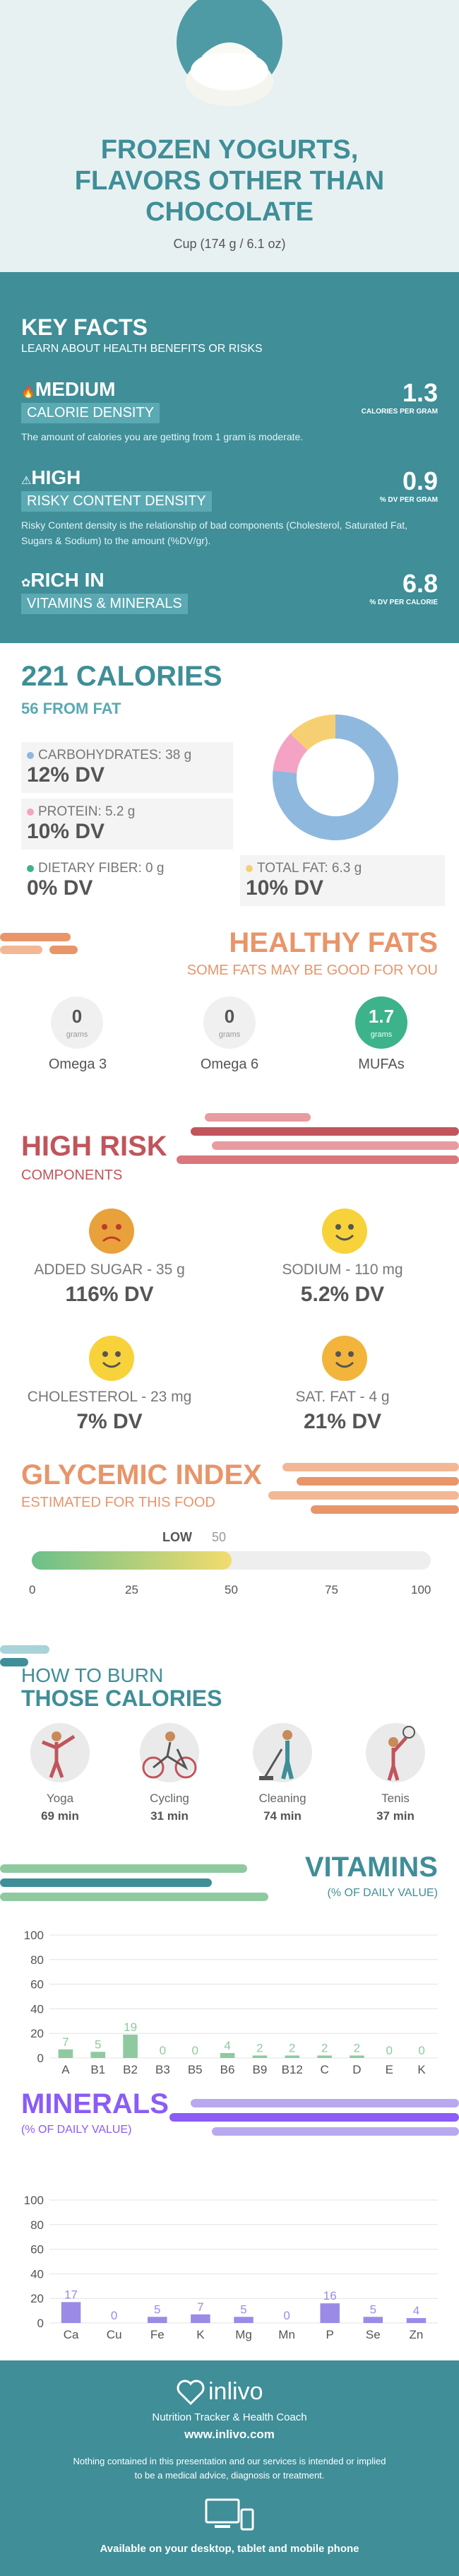 This screenshot has height=2576, width=459. Describe the element at coordinates (333, 942) in the screenshot. I see `healthy-fats-heading: HEALTHY FATS` at that location.